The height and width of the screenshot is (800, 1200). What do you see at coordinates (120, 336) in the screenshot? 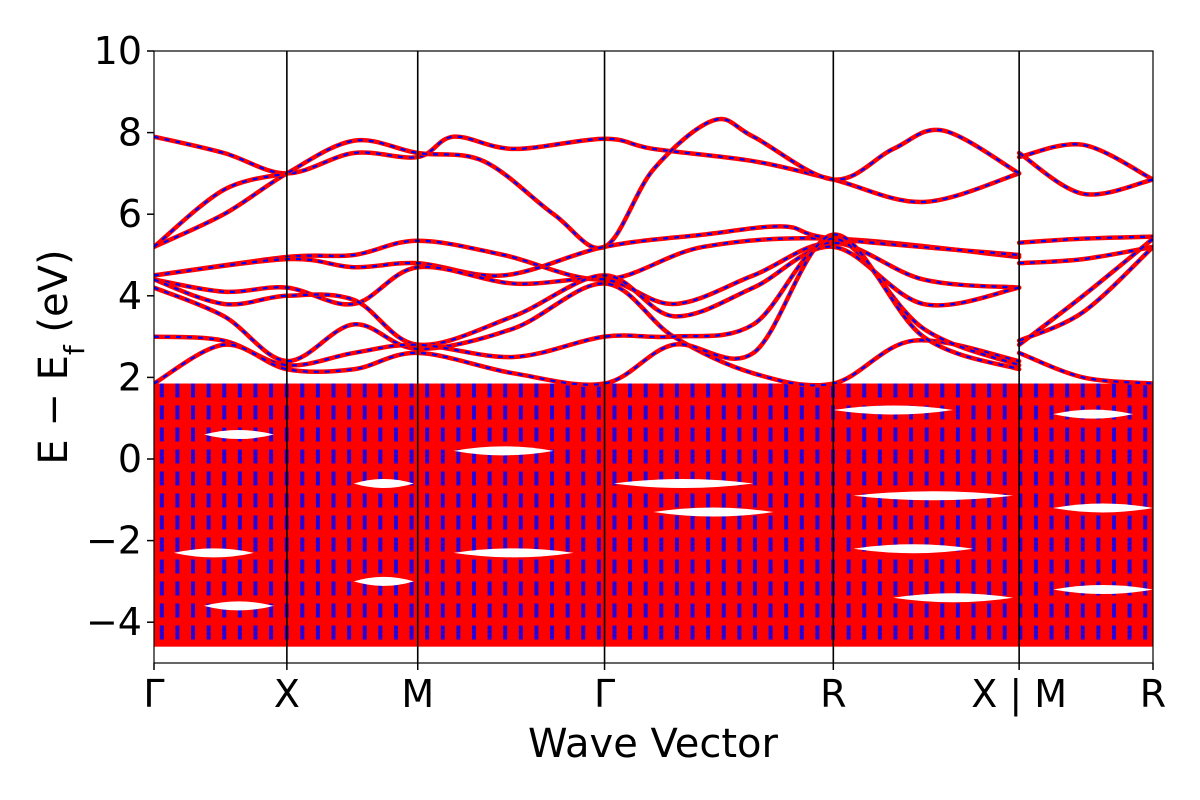
I see `y-axis-ticks: −4 −2 0 2 4 6 8 10` at bounding box center [120, 336].